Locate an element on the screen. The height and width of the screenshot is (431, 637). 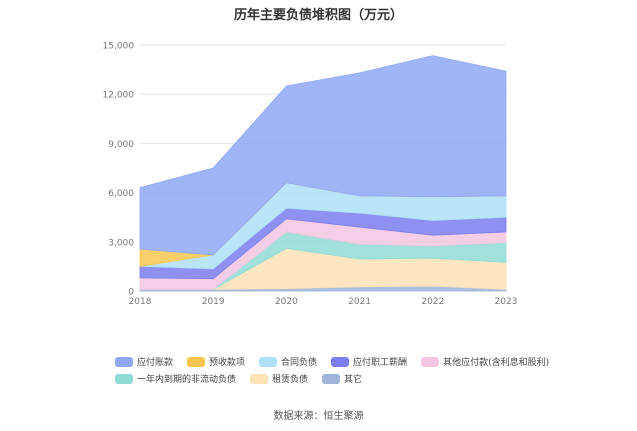
legend-label: 一年内到期的非流动负债 is located at coordinates (187, 380).